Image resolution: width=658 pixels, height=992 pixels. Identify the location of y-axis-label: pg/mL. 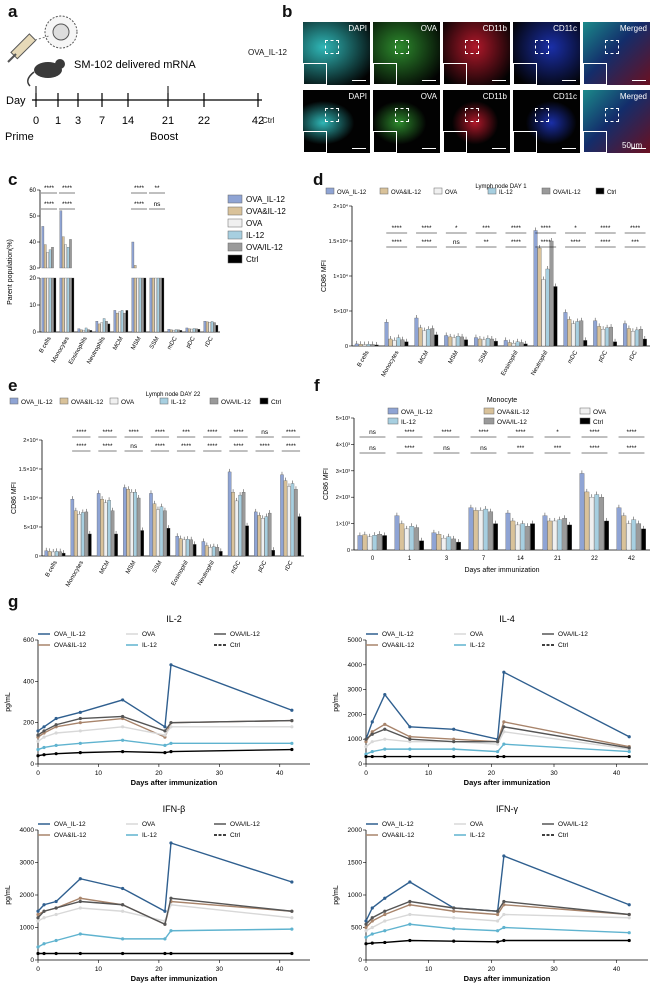
(8, 895).